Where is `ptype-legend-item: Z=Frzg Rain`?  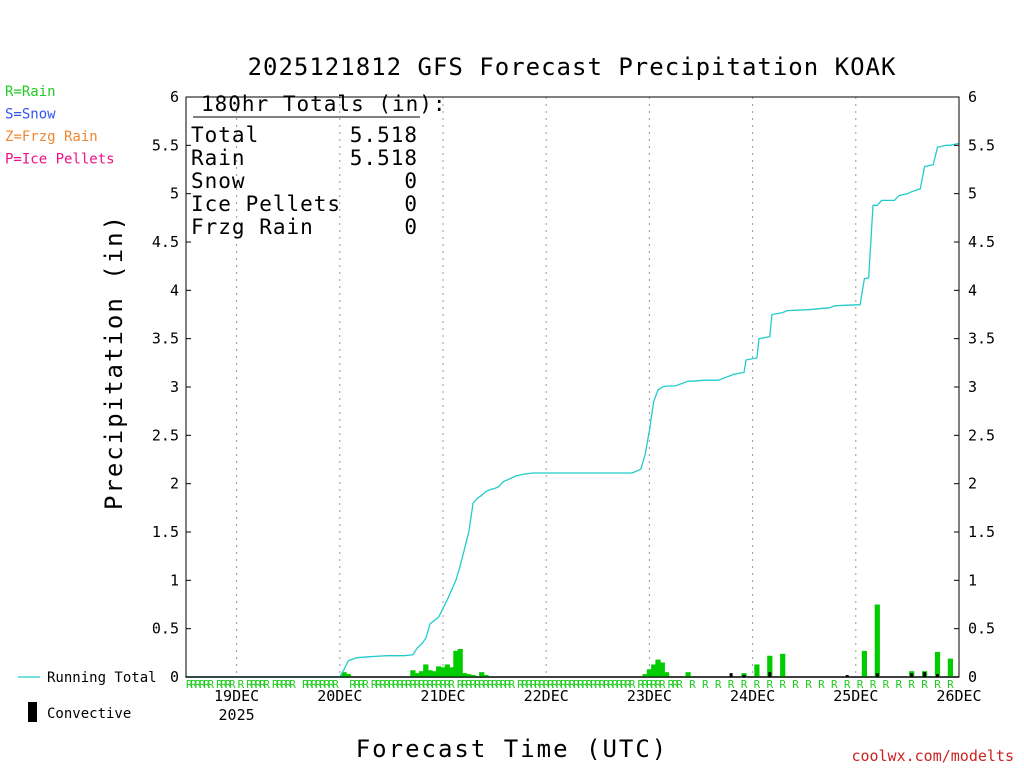 ptype-legend-item: Z=Frzg Rain is located at coordinates (51, 137).